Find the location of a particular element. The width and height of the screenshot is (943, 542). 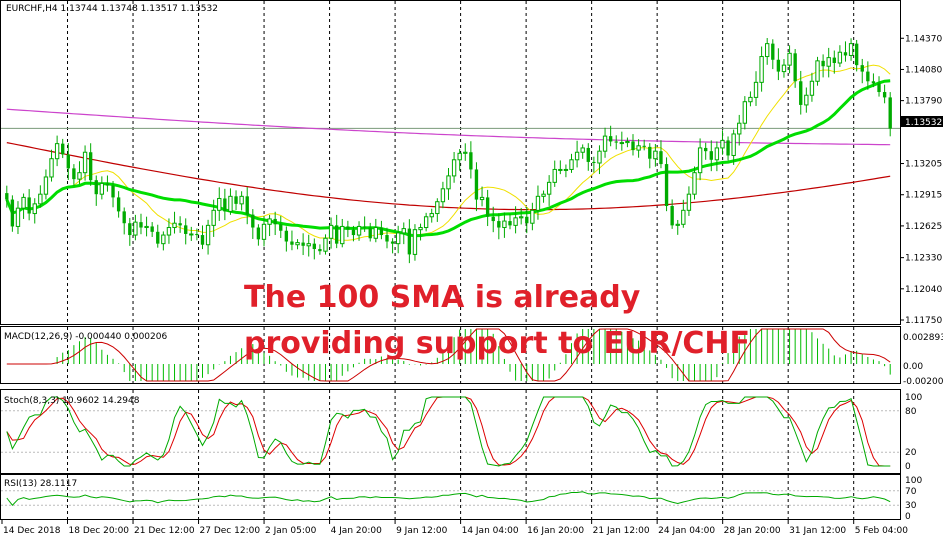

stoch-panel-frame is located at coordinates (450, 431).